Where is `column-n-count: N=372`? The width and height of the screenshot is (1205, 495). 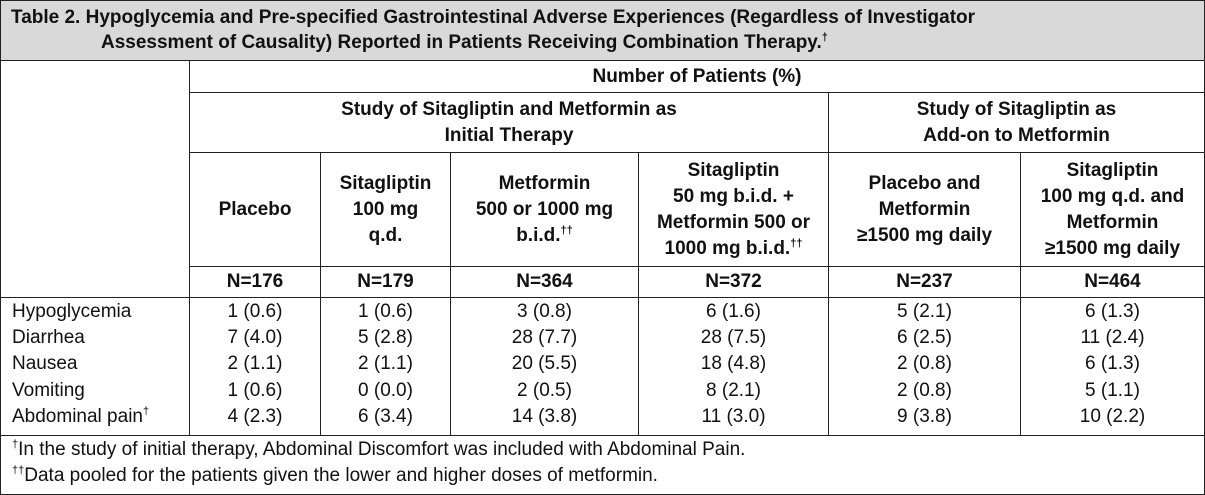 column-n-count: N=372 is located at coordinates (733, 281).